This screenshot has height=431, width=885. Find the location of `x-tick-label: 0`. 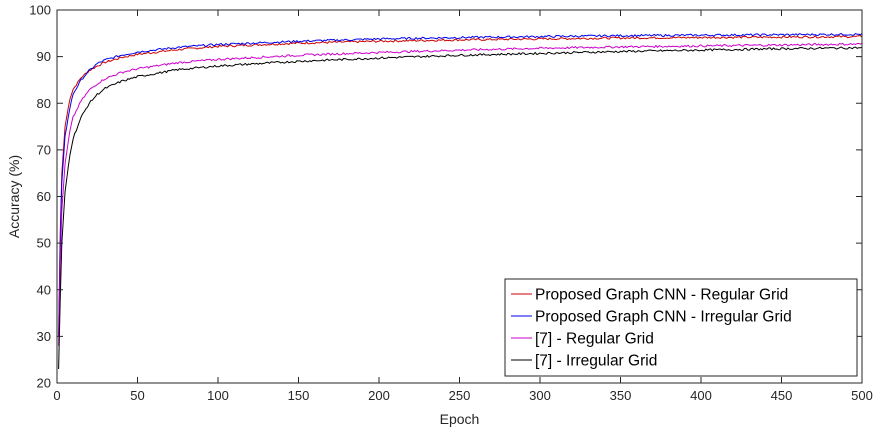

x-tick-label: 0 is located at coordinates (56, 395).